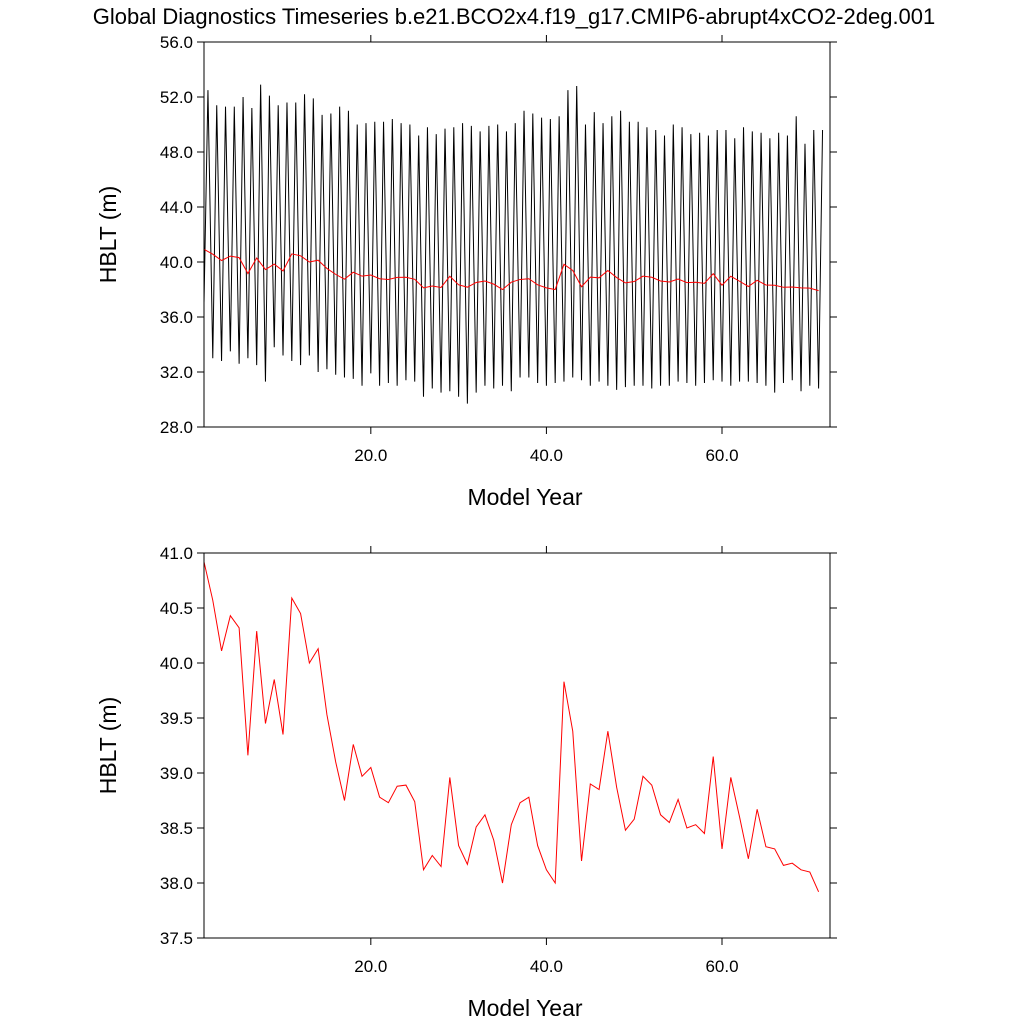 The height and width of the screenshot is (1024, 1024). I want to click on y-tick-label: 37.5, so click(176, 938).